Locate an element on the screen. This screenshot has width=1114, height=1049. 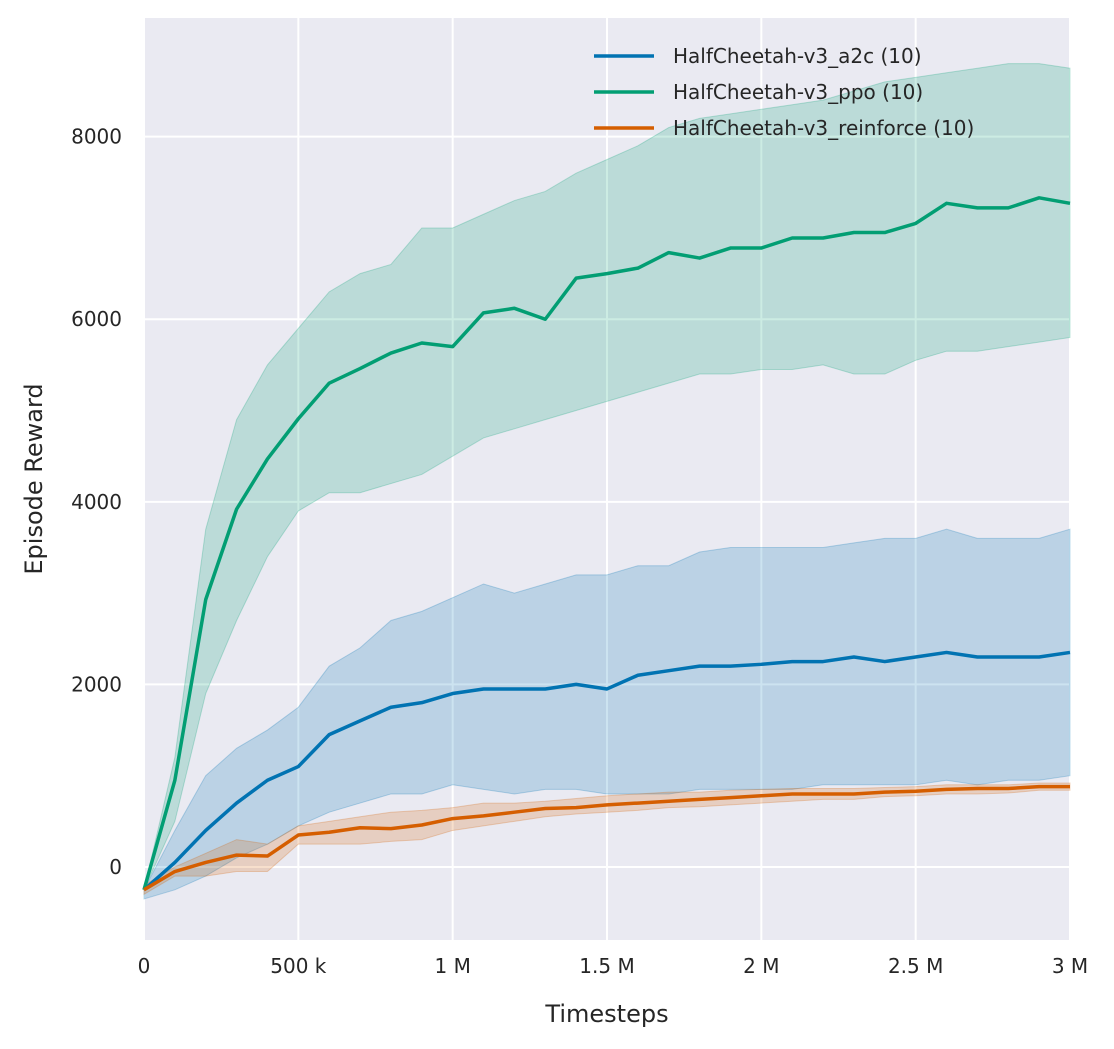
legend-item: HalfCheetah-v3_a2c (10) is located at coordinates (758, 56).